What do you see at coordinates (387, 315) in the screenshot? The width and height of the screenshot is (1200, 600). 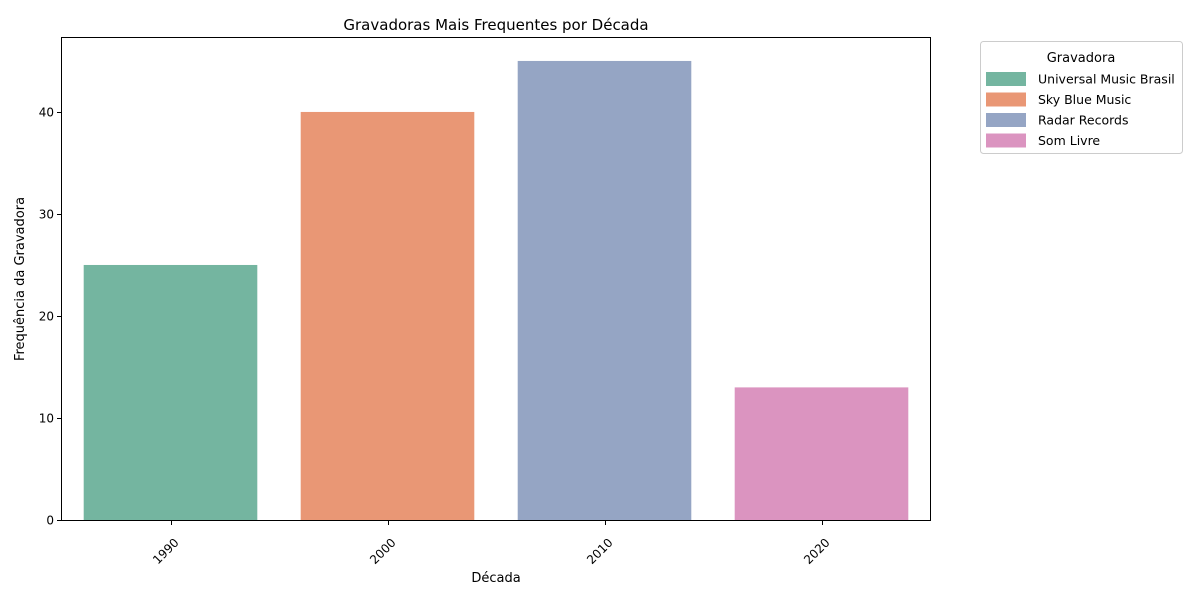 I see `bar-2000` at bounding box center [387, 315].